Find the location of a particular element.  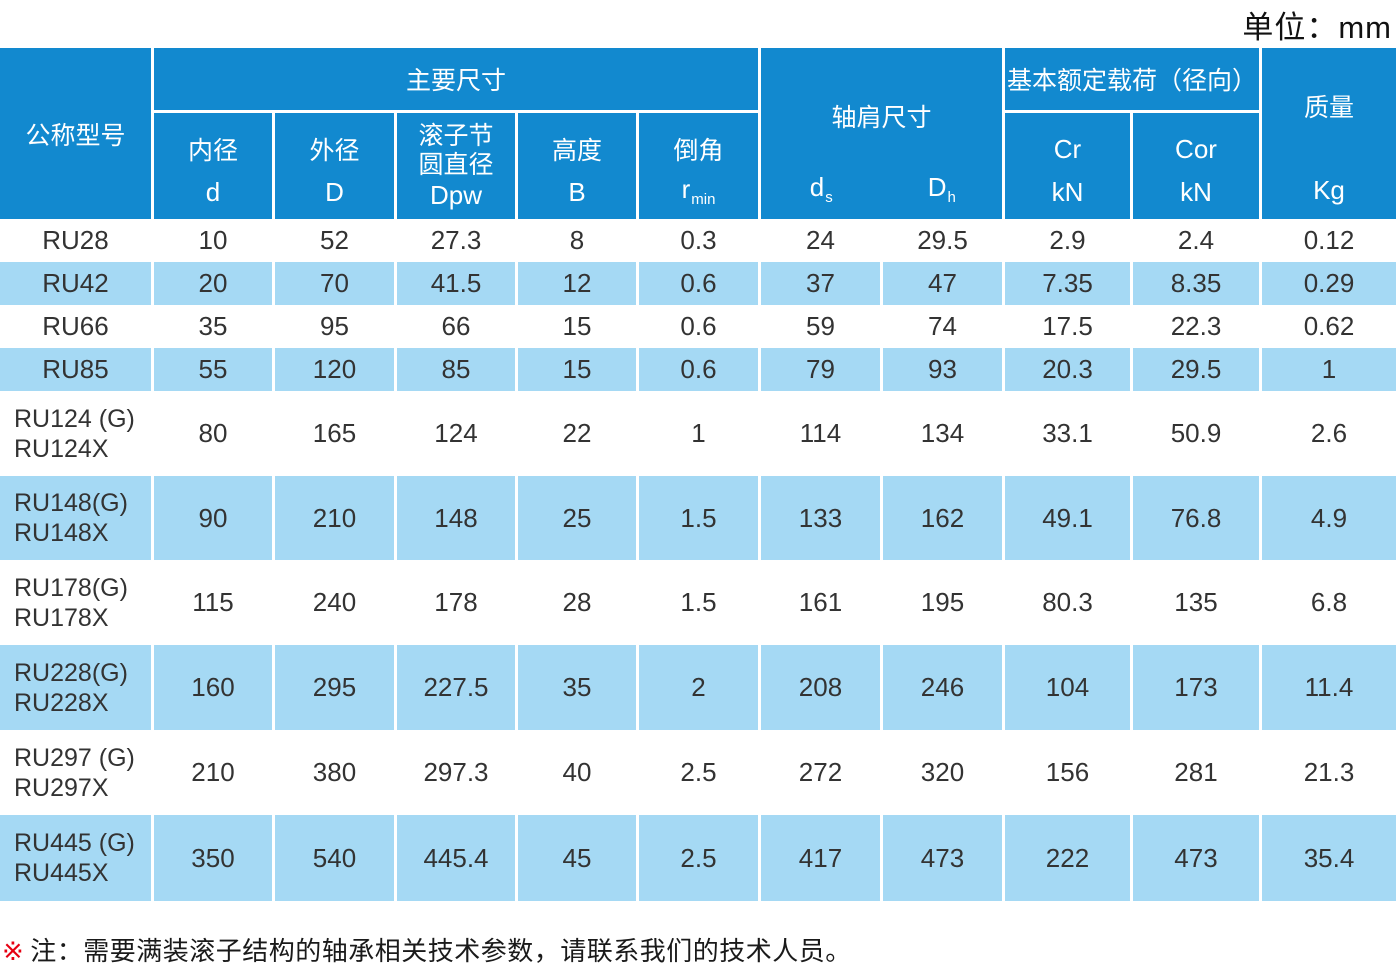

value-cell-Kg: 2.6 is located at coordinates (1329, 433).